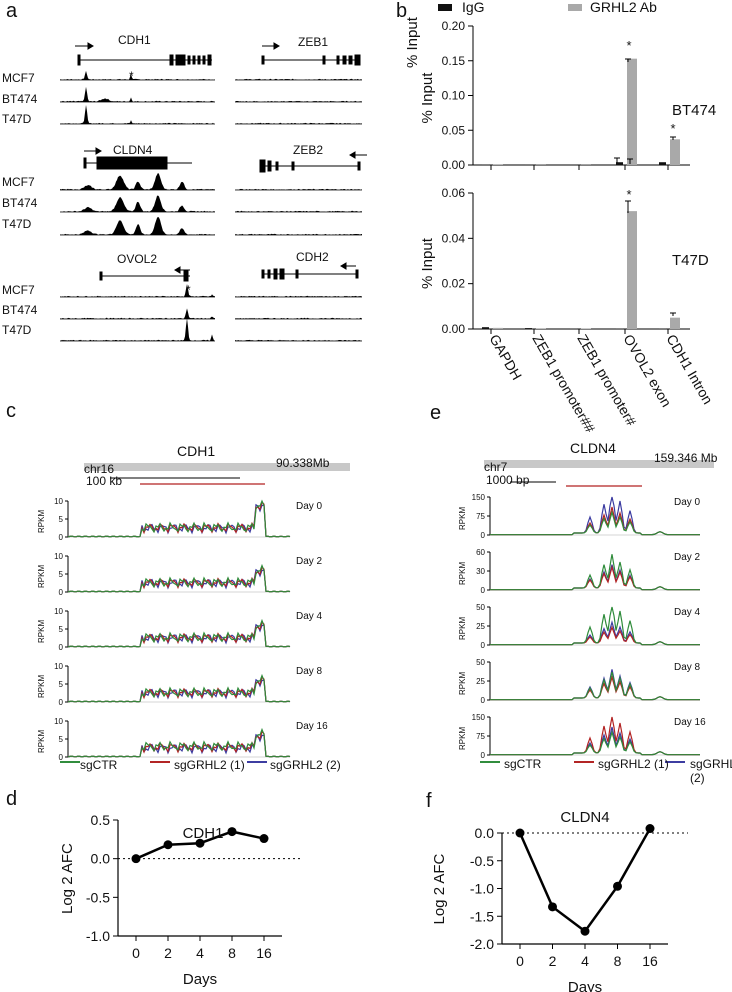 The image size is (732, 992). What do you see at coordinates (309, 671) in the screenshot?
I see `day-label: Day 8` at bounding box center [309, 671].